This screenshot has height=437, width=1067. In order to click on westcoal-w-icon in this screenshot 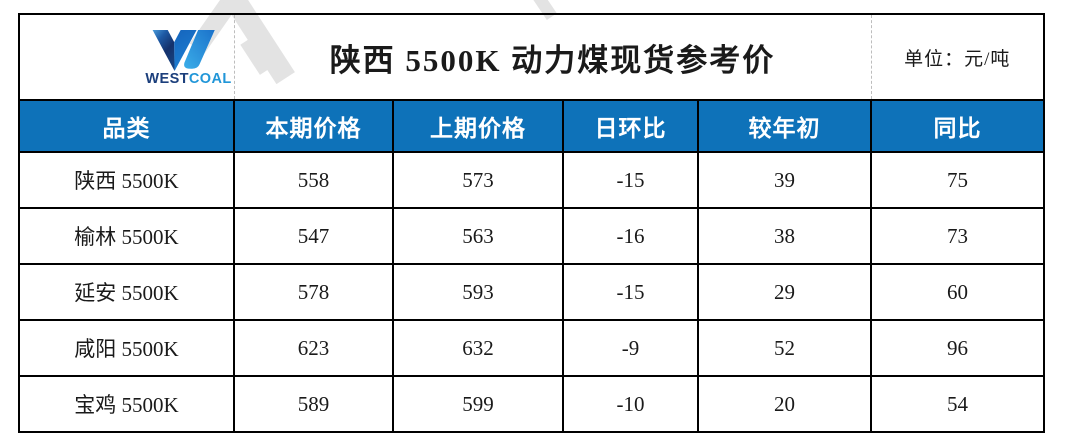, I will do `click(183, 51)`.